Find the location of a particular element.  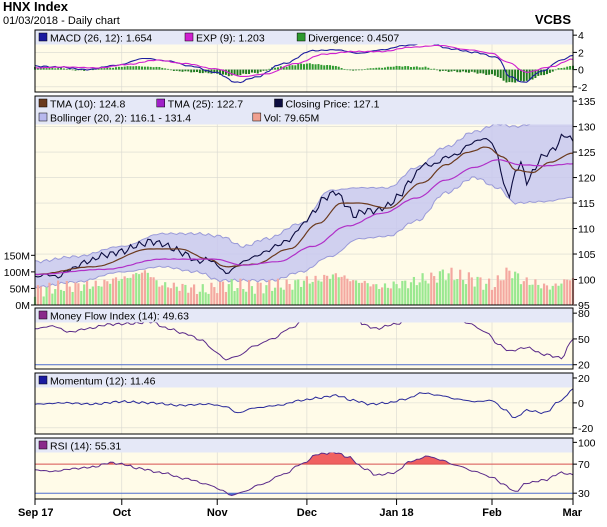

rsi-panel: 100 70 30 RSI (14): 55.31 is located at coordinates (315, 468).